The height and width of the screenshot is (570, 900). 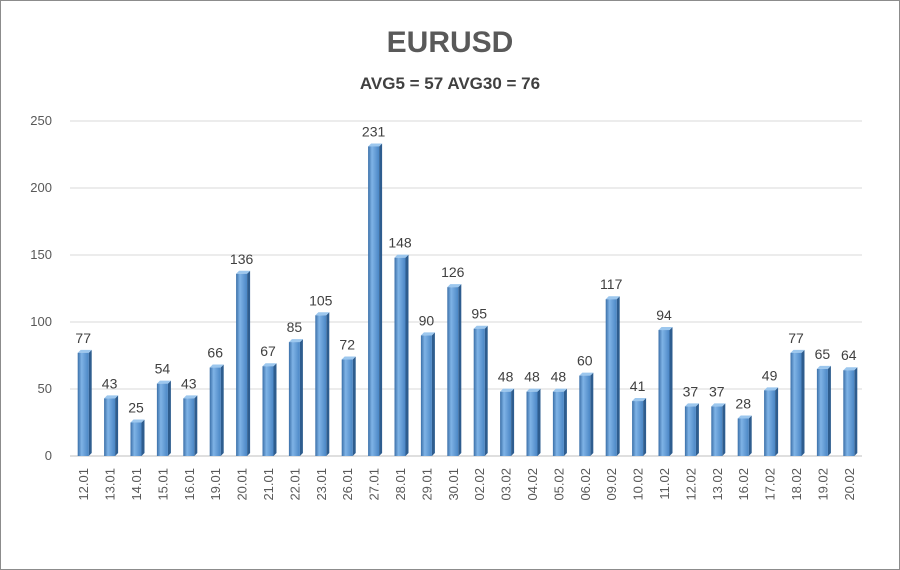 I want to click on x-tick-label: 29.01, so click(x=426, y=484).